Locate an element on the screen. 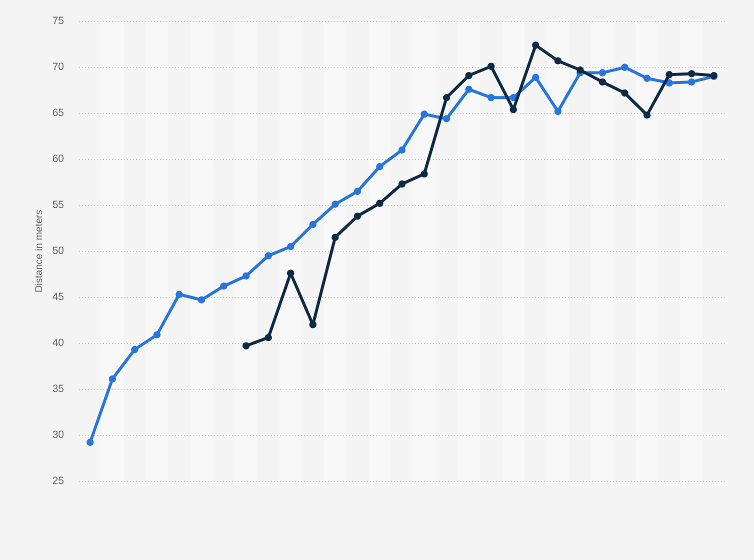  y-tick-label: 25 is located at coordinates (58, 480).